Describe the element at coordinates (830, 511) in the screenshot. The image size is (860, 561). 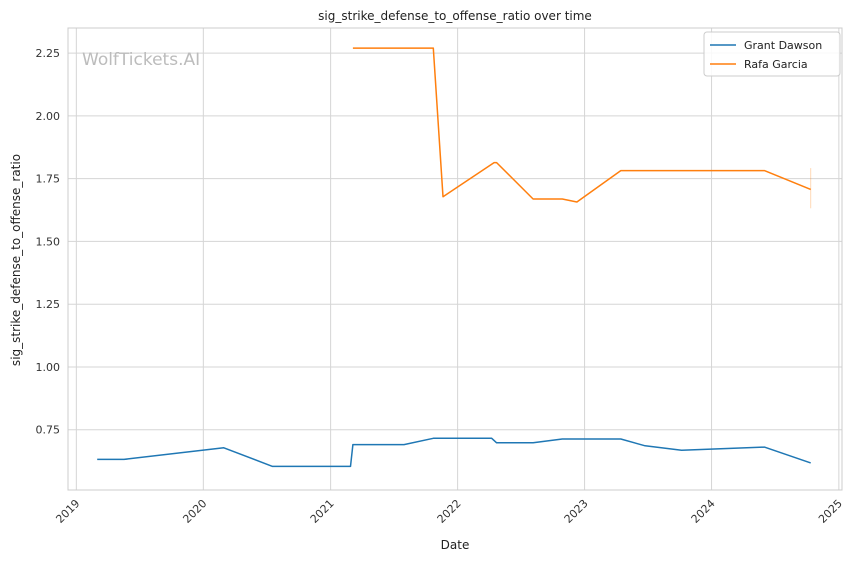
I see `x-tick-label: 2025` at that location.